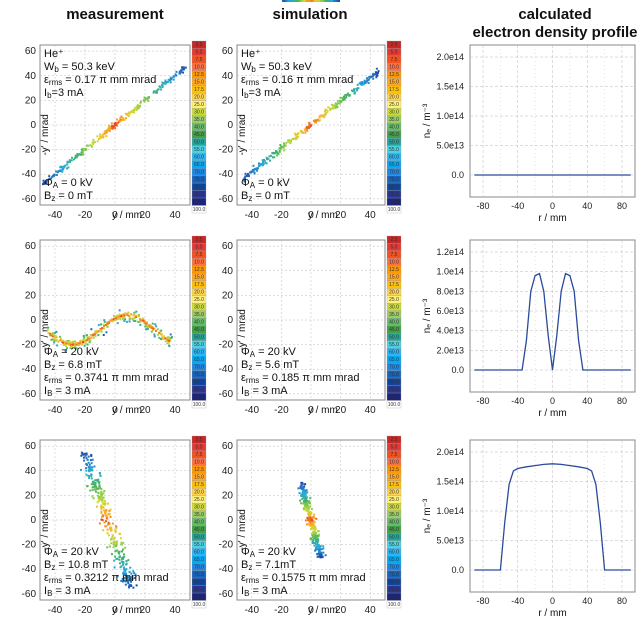 This screenshot has width=640, height=638. What do you see at coordinates (199, 360) in the screenshot?
I see `colorbar-label: 65.0` at bounding box center [199, 360].